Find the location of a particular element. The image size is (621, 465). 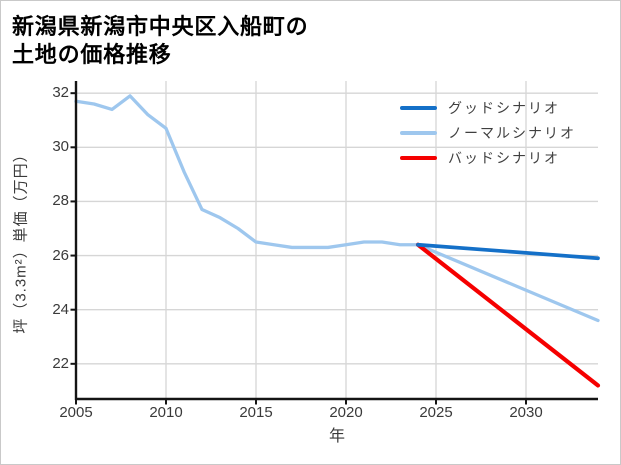

good-scenario-line-swatch-icon is located at coordinates (418, 107).